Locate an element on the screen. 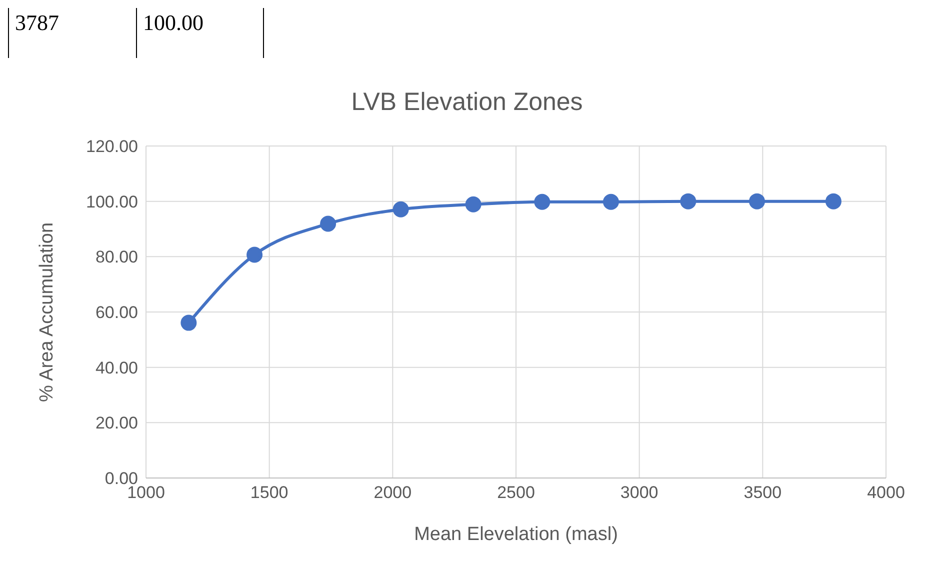  x-tick-label: 1500 is located at coordinates (269, 492).